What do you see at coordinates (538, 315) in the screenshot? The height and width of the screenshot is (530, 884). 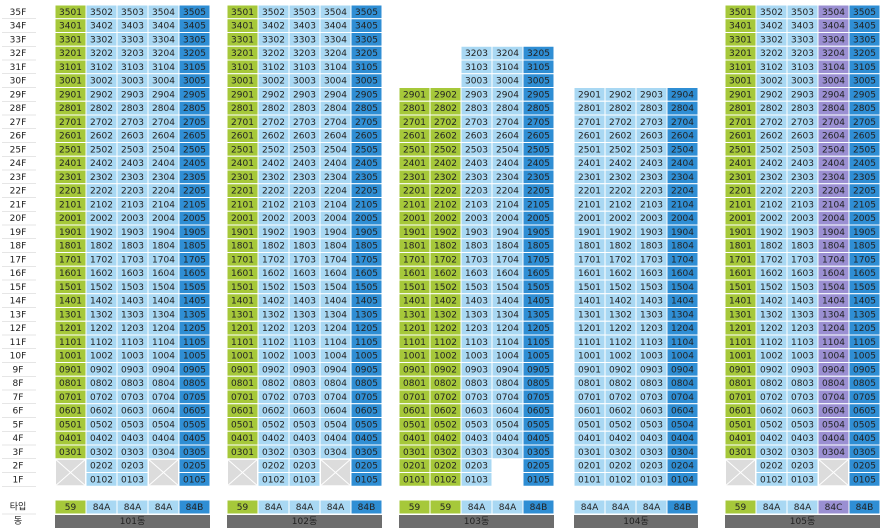 I see `unit-number: 1305` at bounding box center [538, 315].